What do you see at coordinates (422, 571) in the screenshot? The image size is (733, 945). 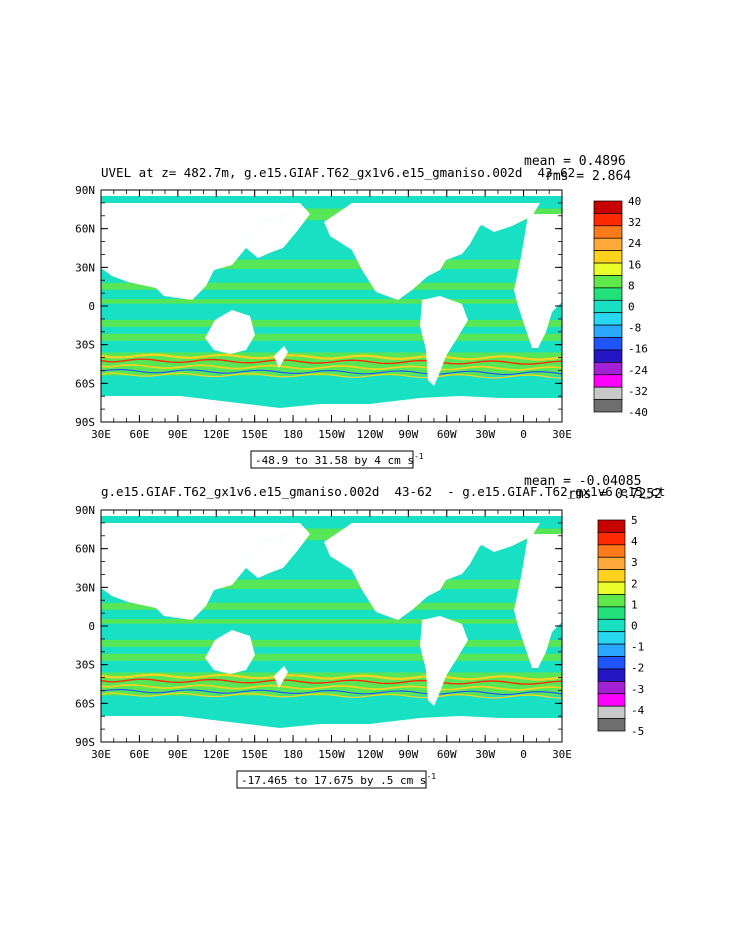 I see `land-north-america-b` at bounding box center [422, 571].